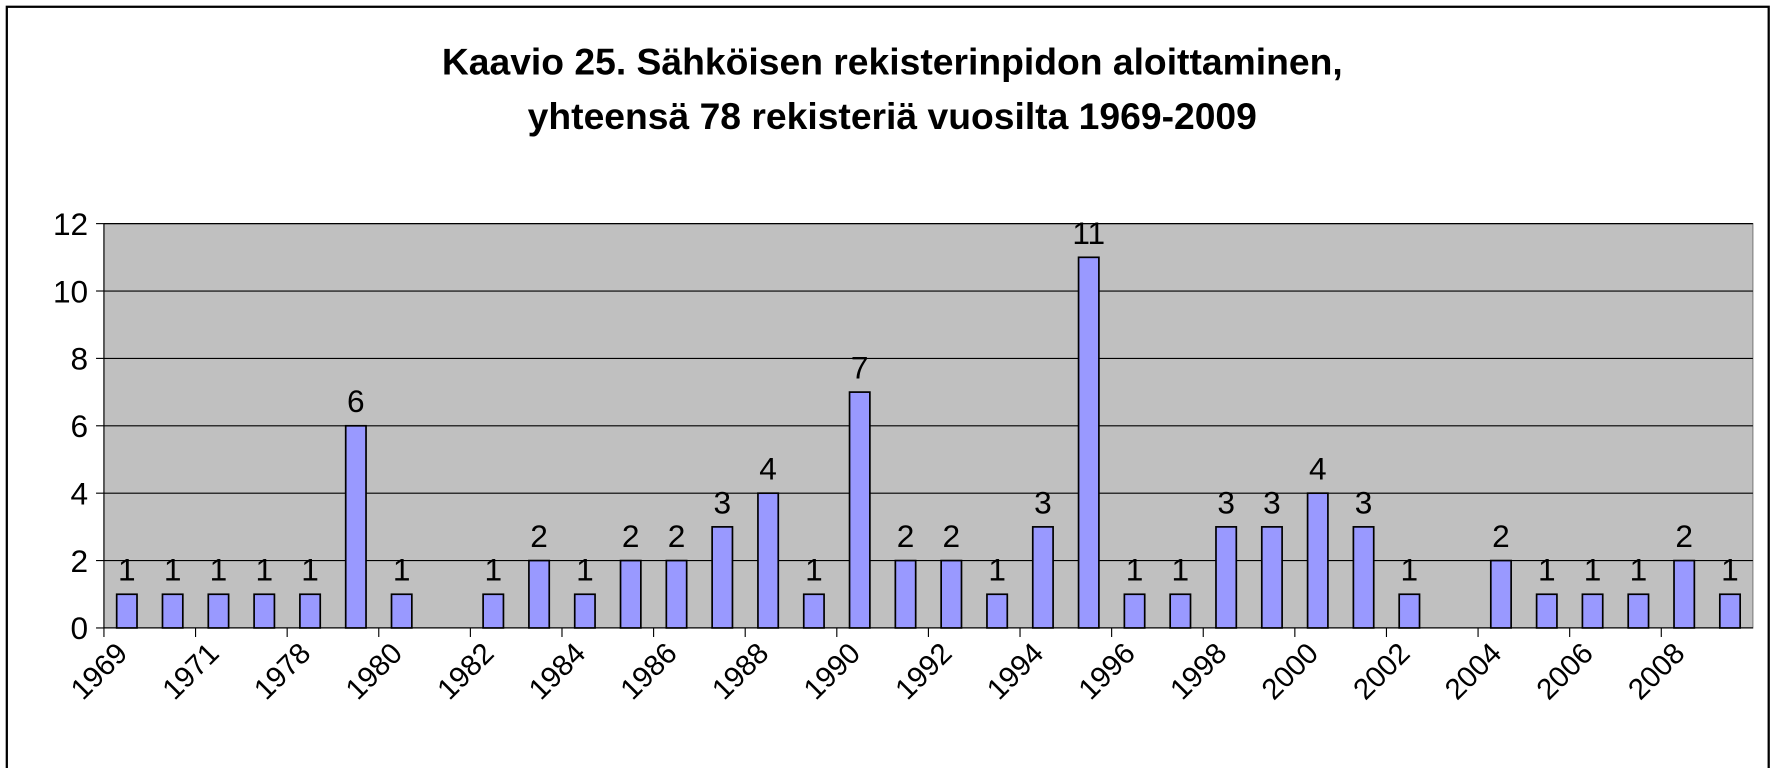 The height and width of the screenshot is (768, 1771). What do you see at coordinates (80, 359) in the screenshot?
I see `y-tick-label: 8` at bounding box center [80, 359].